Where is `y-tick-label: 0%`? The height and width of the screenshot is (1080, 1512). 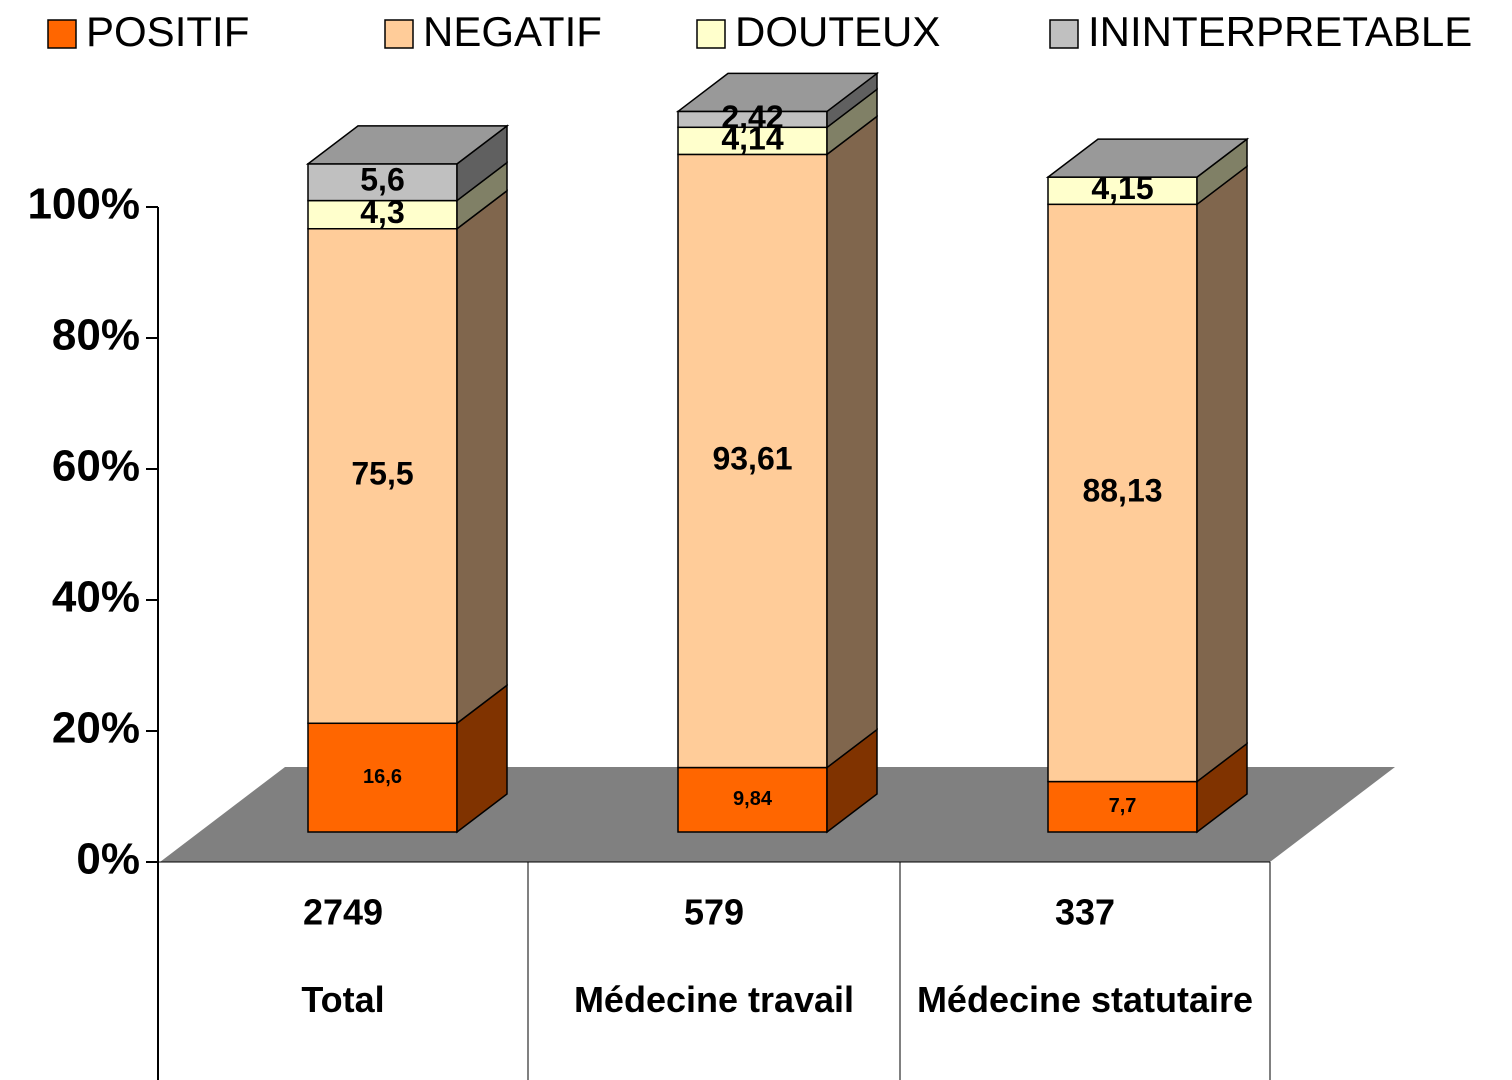
y-tick-label: 0% is located at coordinates (108, 859).